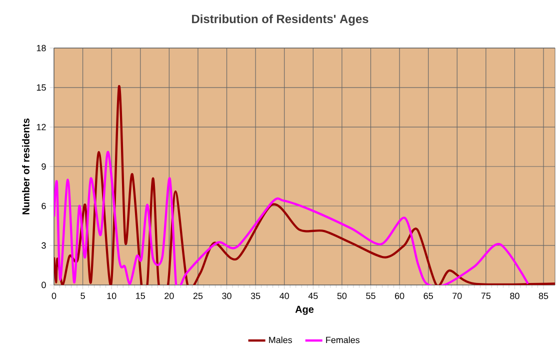 The height and width of the screenshot is (353, 560). Describe the element at coordinates (111, 296) in the screenshot. I see `x-tick-label: 10` at that location.